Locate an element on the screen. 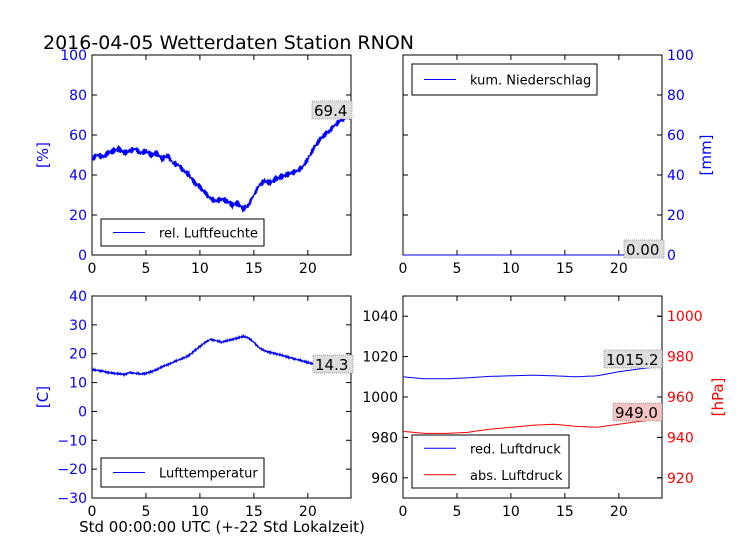 Image resolution: width=736 pixels, height=552 pixels. legend-label: kum. Niederschlag is located at coordinates (530, 81).